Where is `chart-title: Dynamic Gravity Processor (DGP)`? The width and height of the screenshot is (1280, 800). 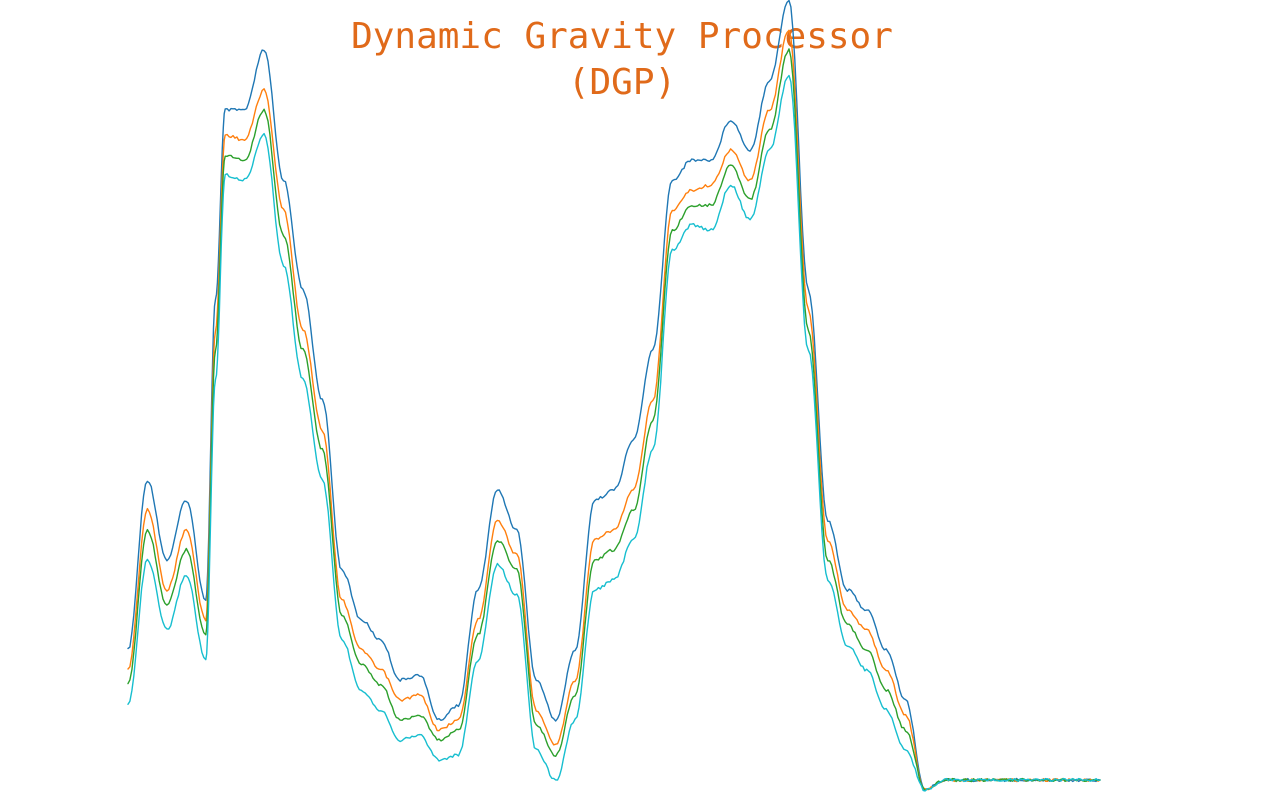
chart-title: Dynamic Gravity Processor (DGP) is located at coordinates (622, 59).